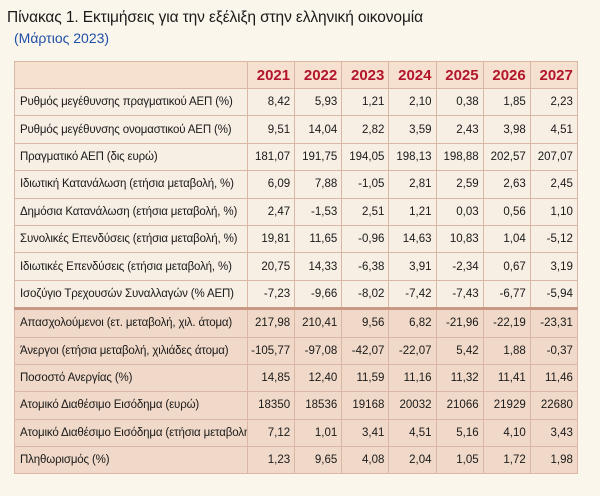 The height and width of the screenshot is (496, 600). Describe the element at coordinates (271, 460) in the screenshot. I see `value-cell: 1,23` at that location.